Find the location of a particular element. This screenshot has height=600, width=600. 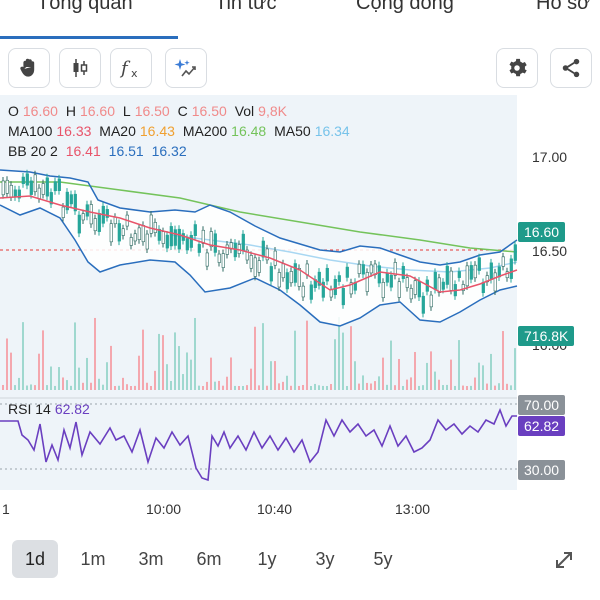

open-label: O is located at coordinates (13, 111).